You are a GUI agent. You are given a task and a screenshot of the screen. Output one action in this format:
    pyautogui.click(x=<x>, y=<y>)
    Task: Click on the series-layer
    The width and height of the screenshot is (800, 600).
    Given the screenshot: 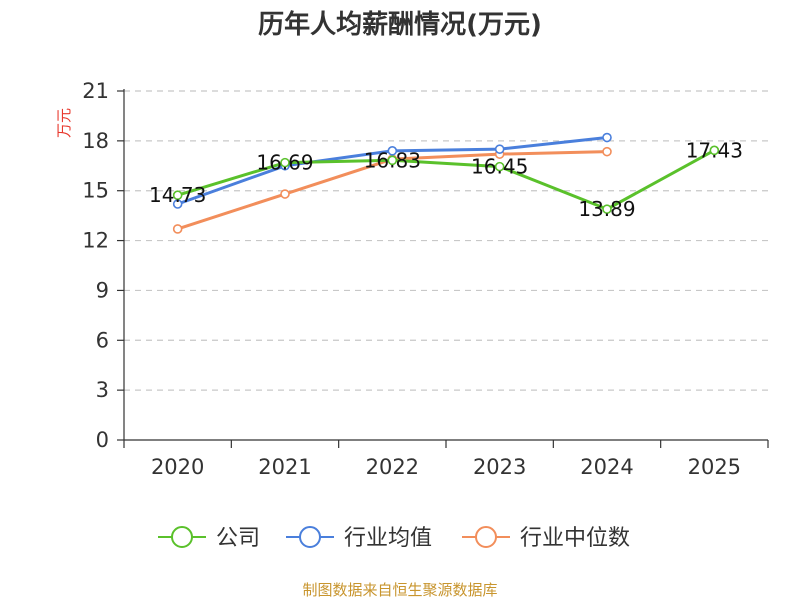 What is the action you would take?
    pyautogui.click(x=446, y=183)
    